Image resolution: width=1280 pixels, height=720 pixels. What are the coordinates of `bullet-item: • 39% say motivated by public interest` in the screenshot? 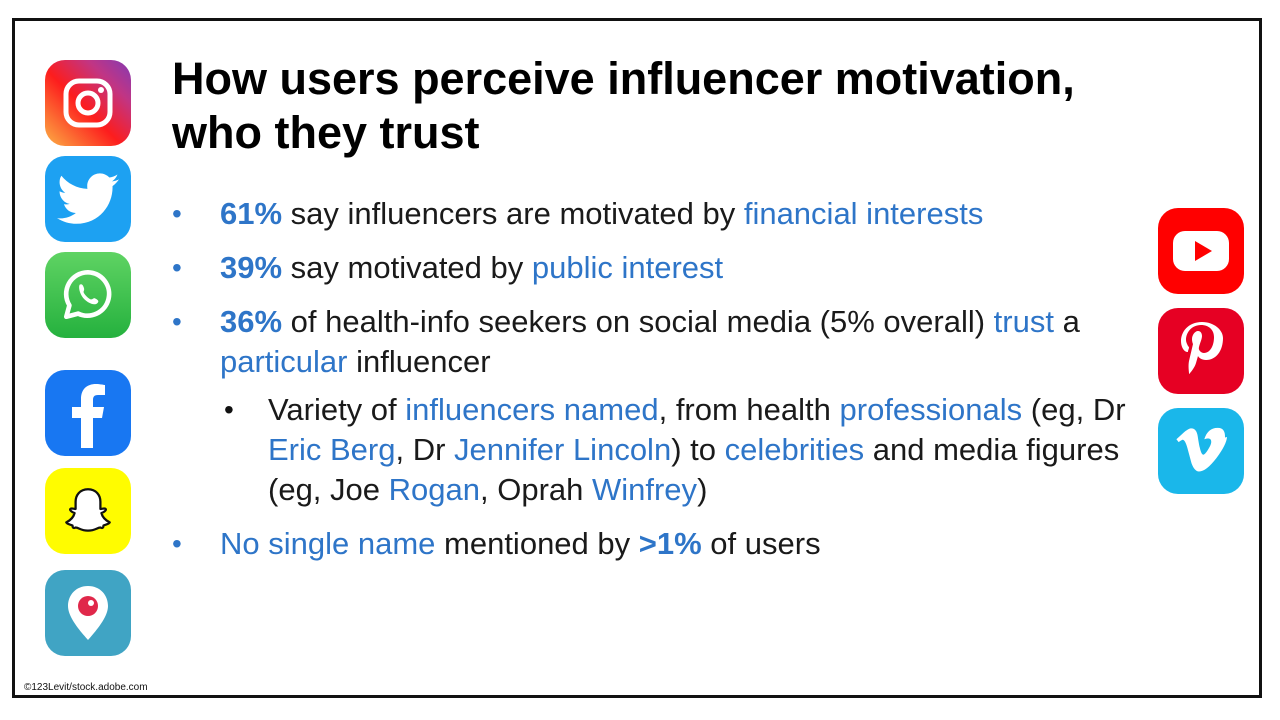 It's located at (652, 268).